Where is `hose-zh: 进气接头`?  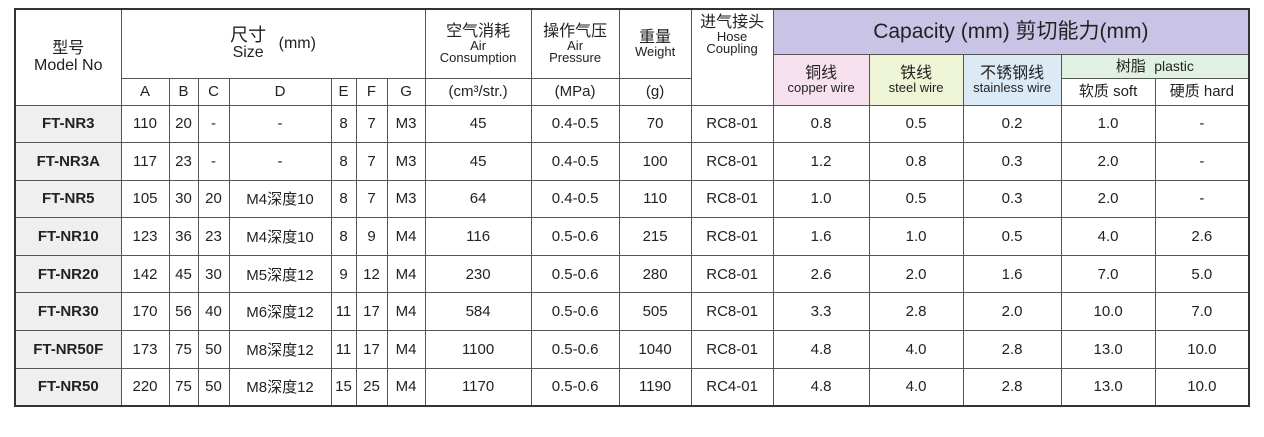 hose-zh: 进气接头 is located at coordinates (732, 22).